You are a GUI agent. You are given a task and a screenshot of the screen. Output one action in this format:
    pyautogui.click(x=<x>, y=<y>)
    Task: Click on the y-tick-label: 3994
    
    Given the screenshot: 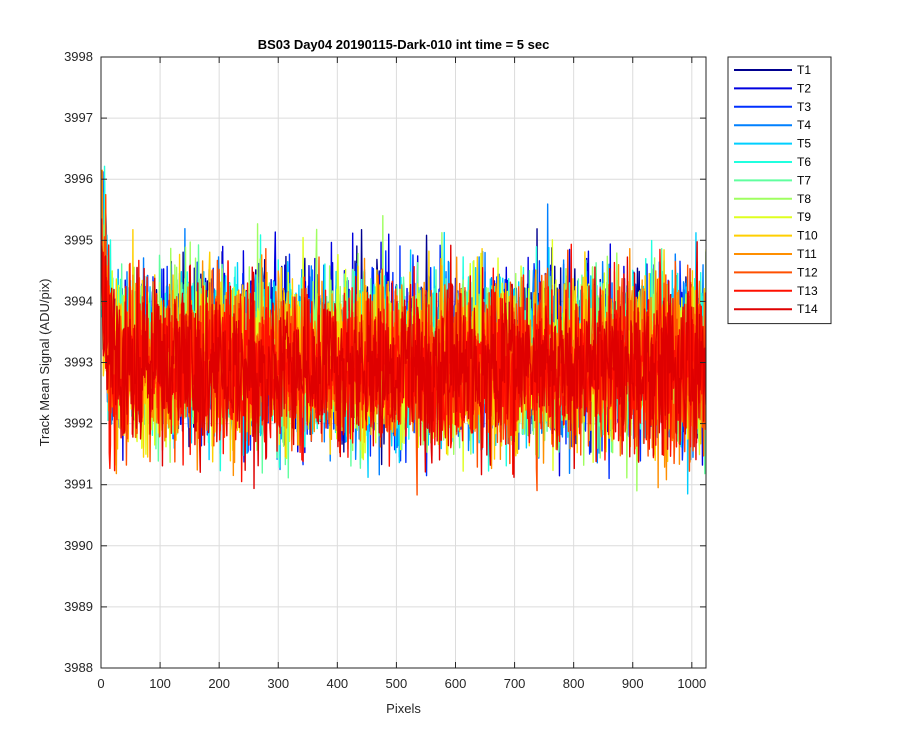 What is the action you would take?
    pyautogui.click(x=78, y=300)
    